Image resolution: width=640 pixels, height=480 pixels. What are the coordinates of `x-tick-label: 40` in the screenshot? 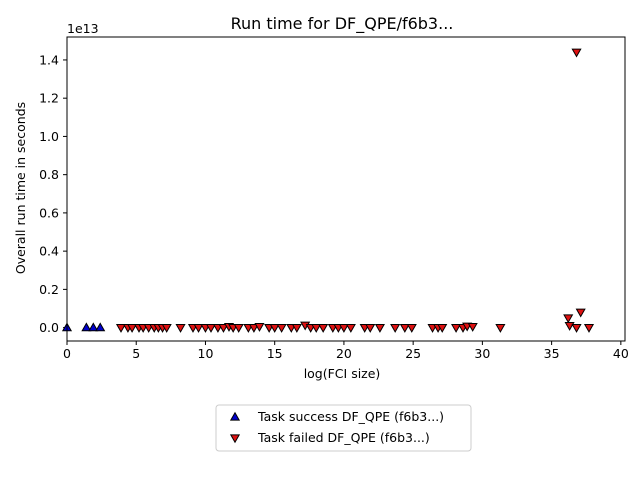 It's located at (621, 353).